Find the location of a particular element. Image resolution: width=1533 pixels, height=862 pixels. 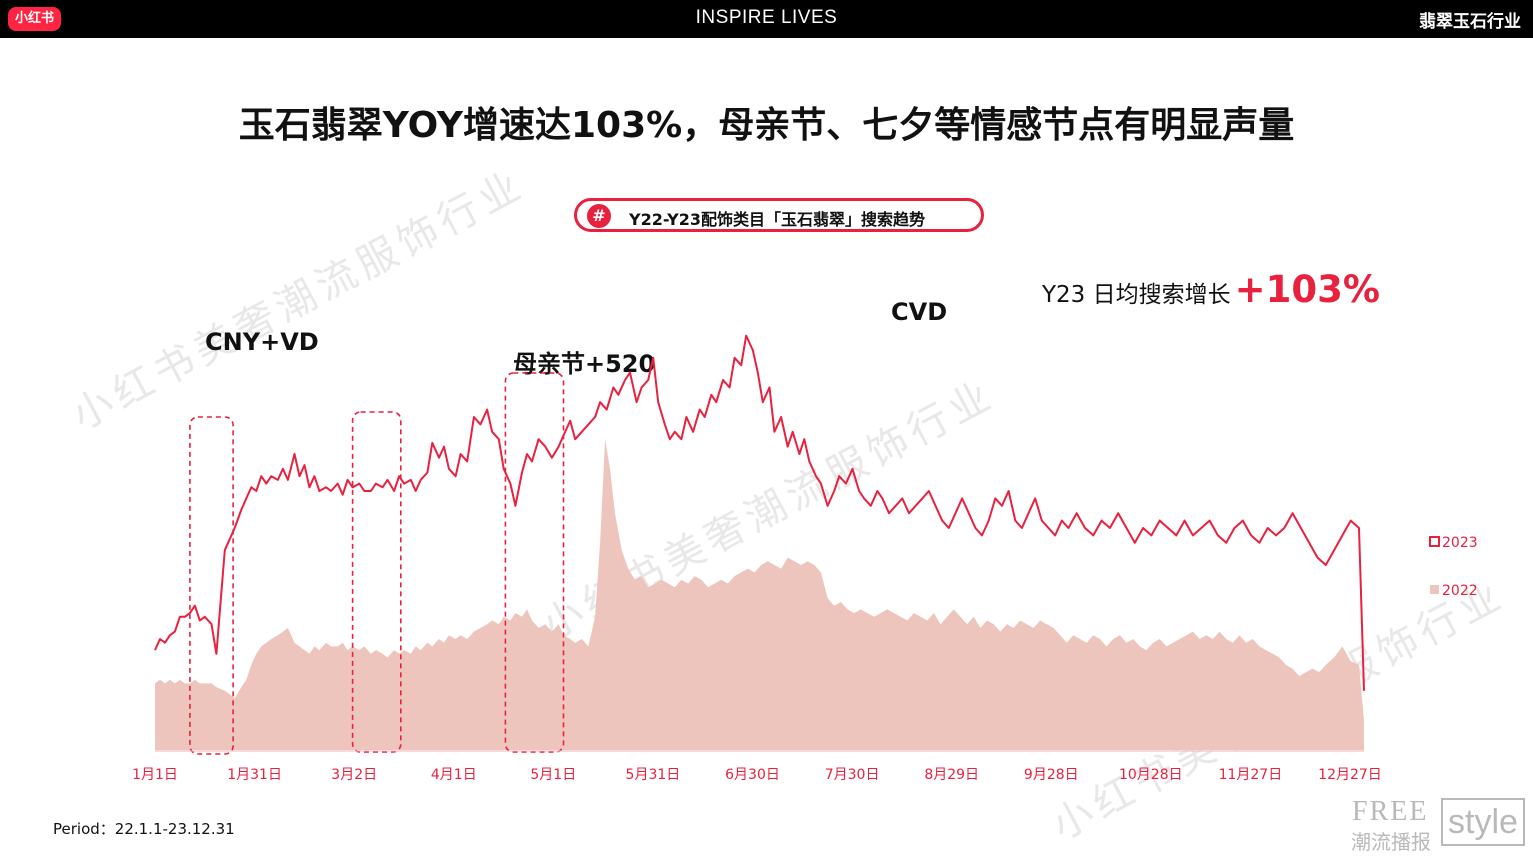

x-tick-label: 5月31日 is located at coordinates (653, 775).